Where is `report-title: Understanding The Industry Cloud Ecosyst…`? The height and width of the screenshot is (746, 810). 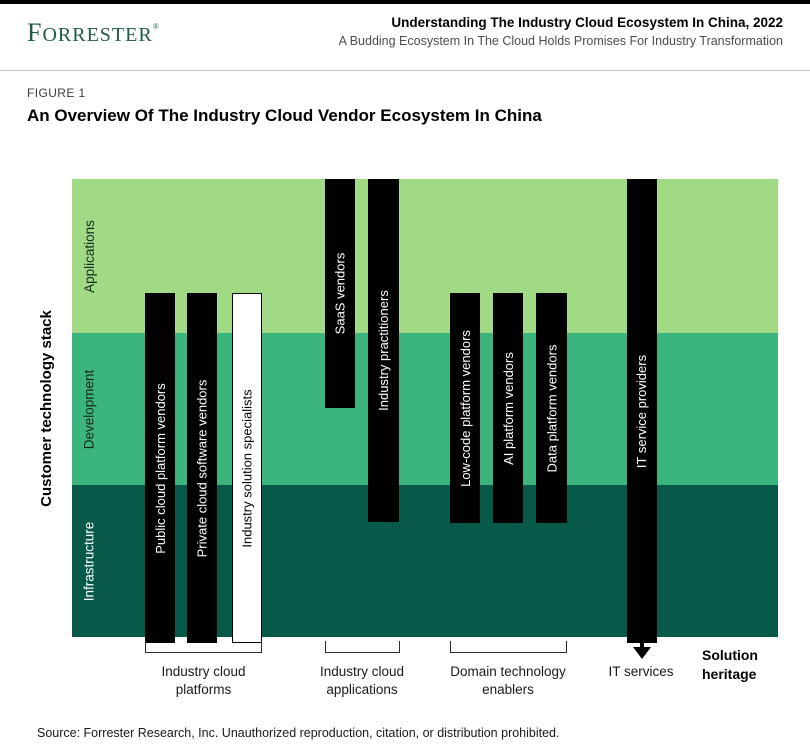
report-title: Understanding The Industry Cloud Ecosyst… is located at coordinates (587, 22).